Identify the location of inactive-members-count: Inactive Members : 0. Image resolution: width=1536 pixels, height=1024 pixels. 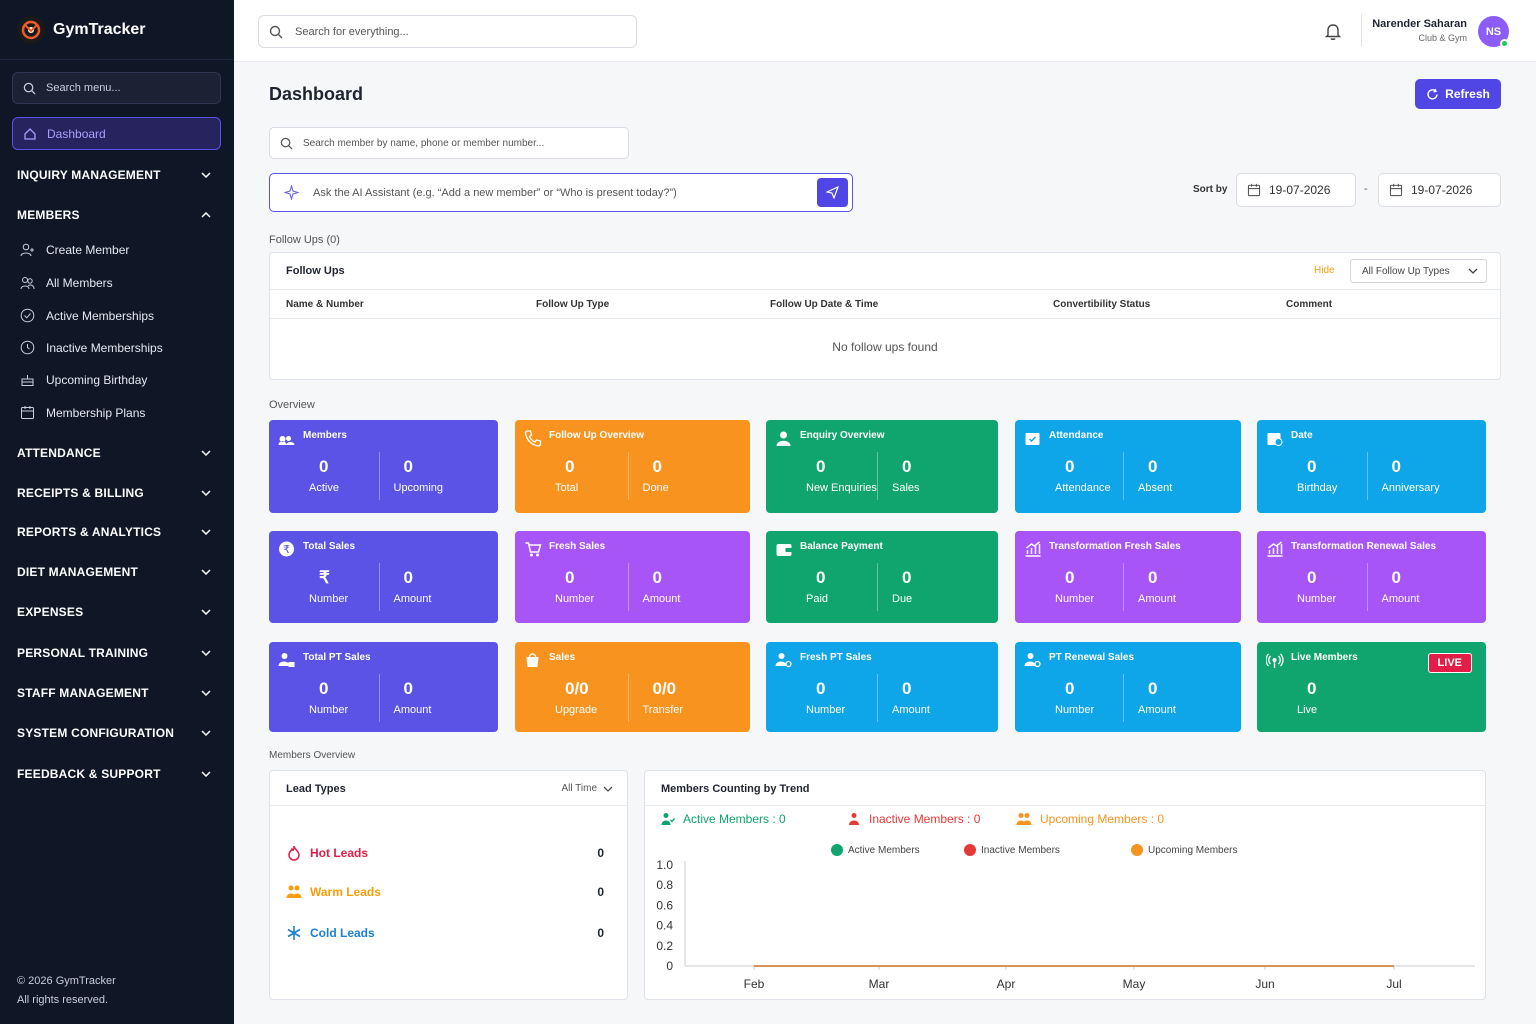
(913, 819).